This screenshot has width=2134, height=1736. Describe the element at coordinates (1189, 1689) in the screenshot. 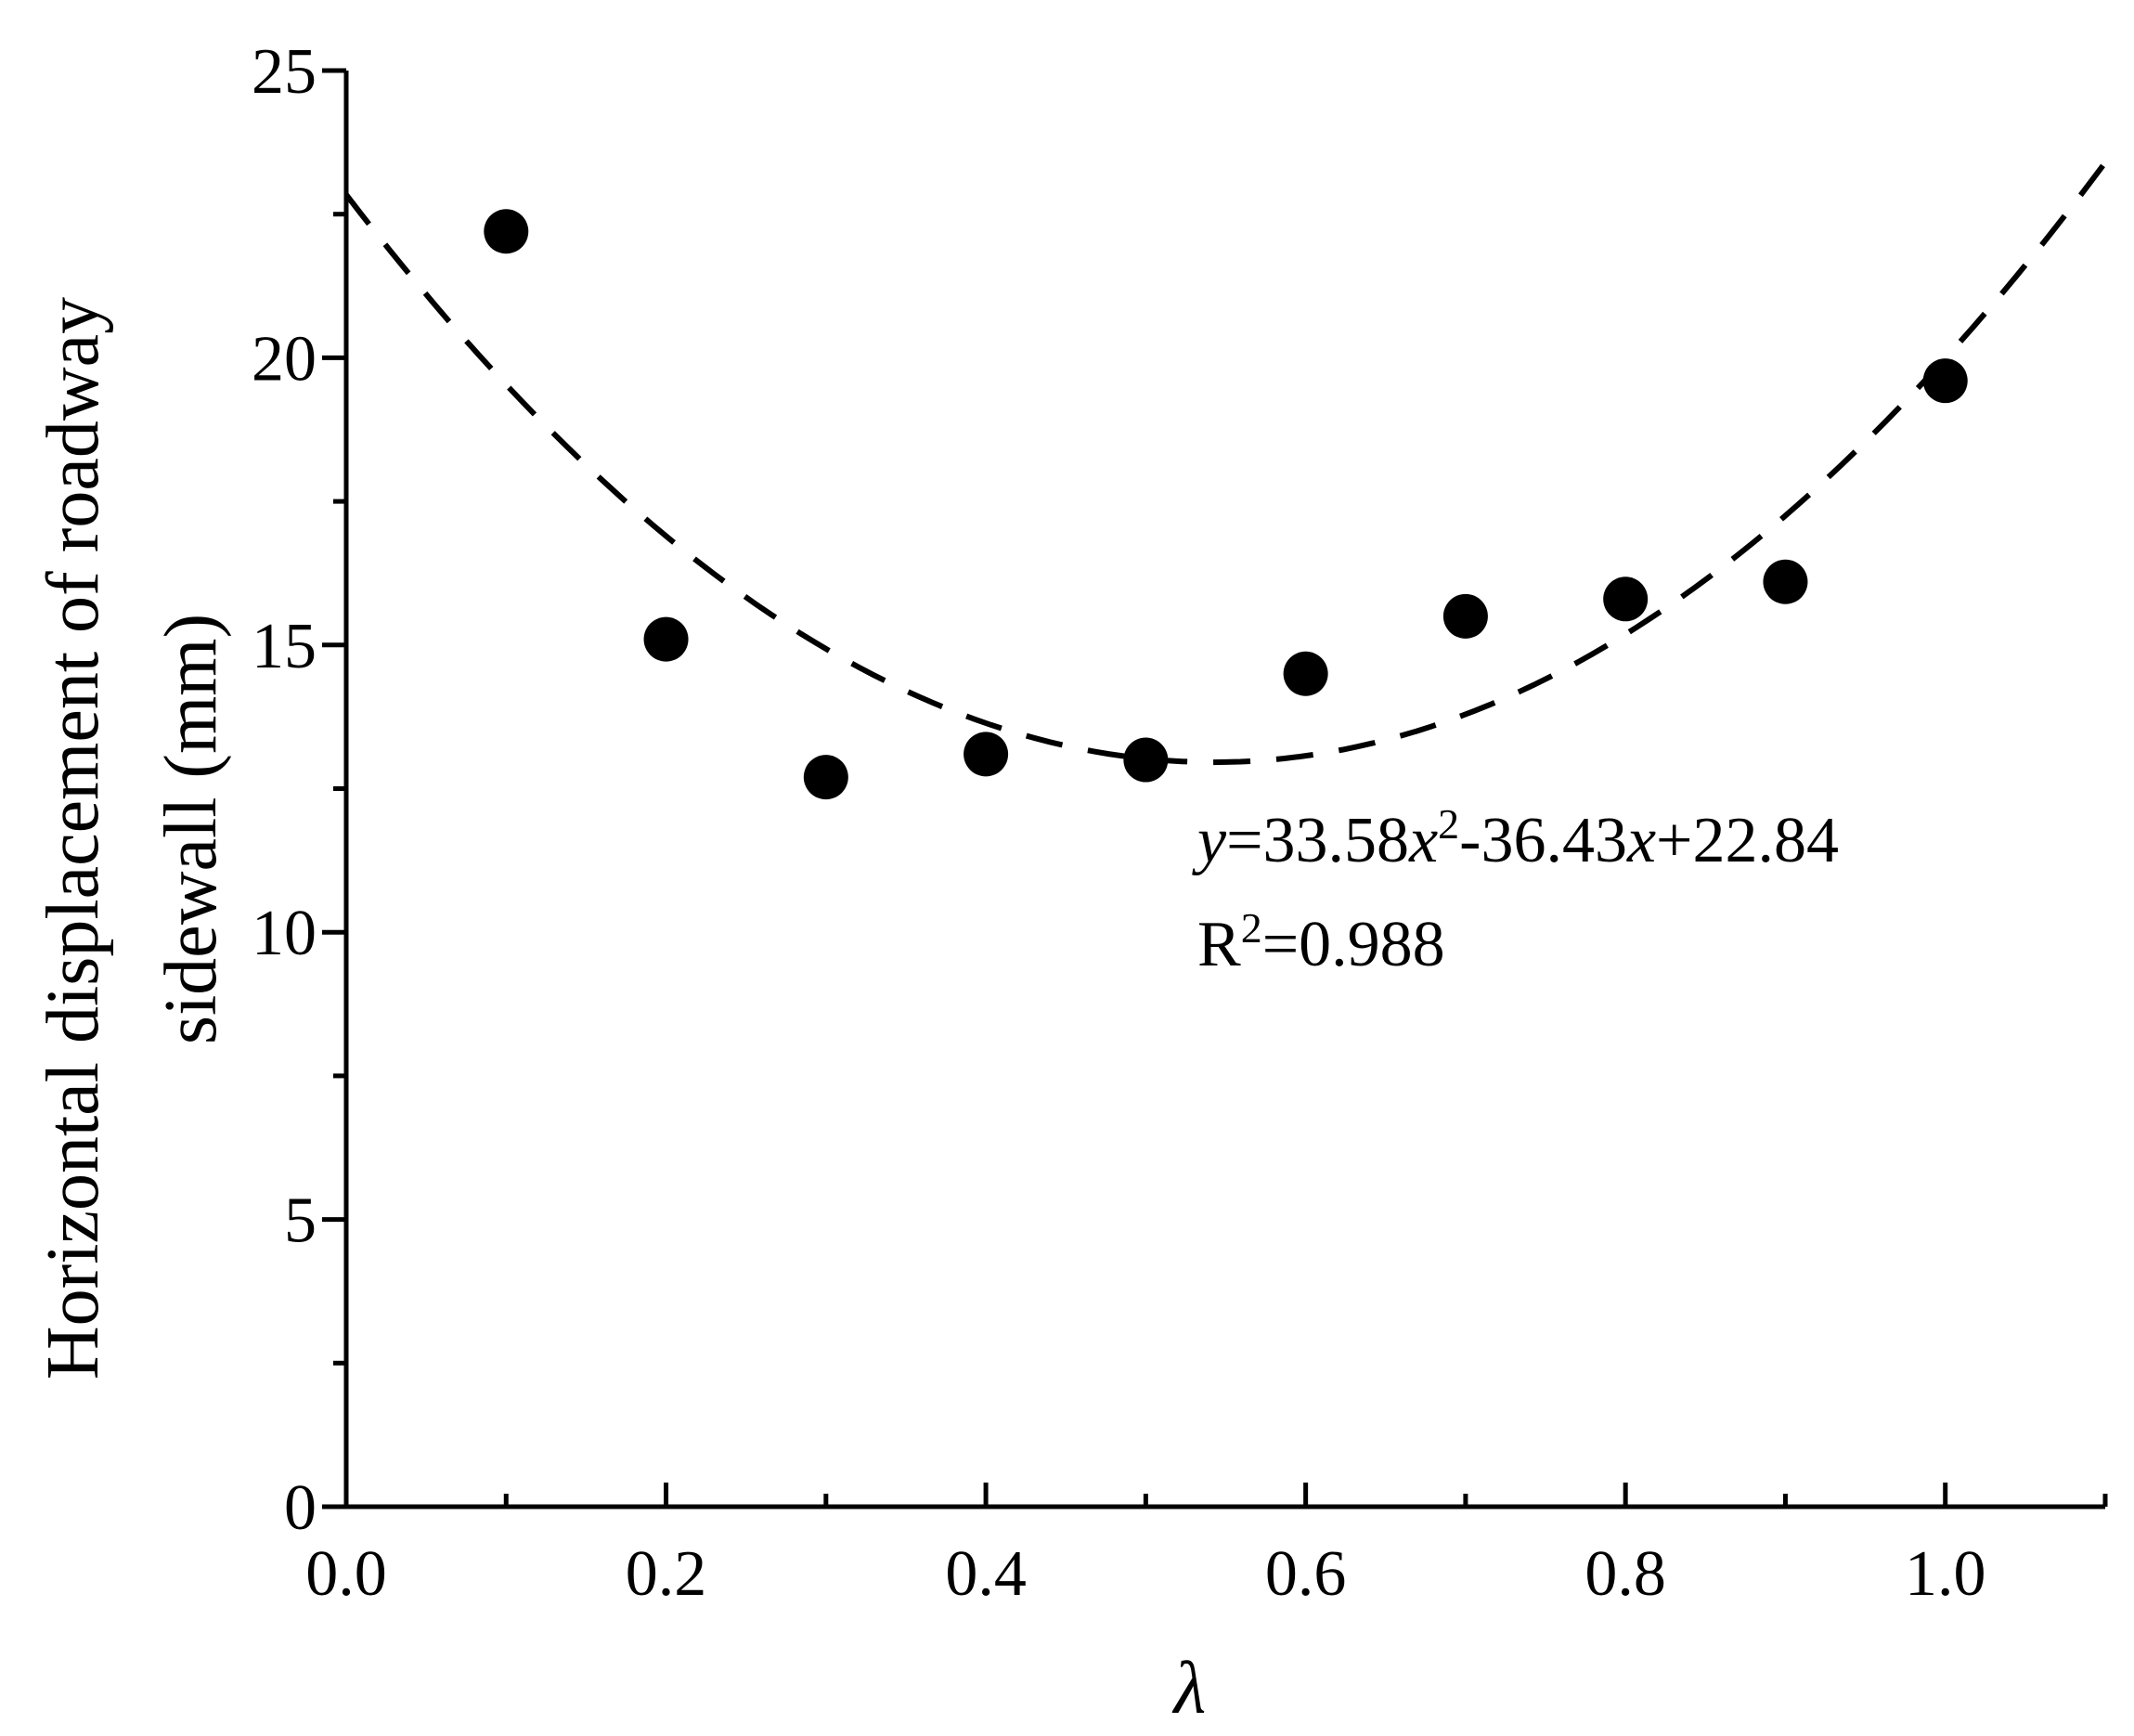

I see `x-axis-title: λ` at that location.